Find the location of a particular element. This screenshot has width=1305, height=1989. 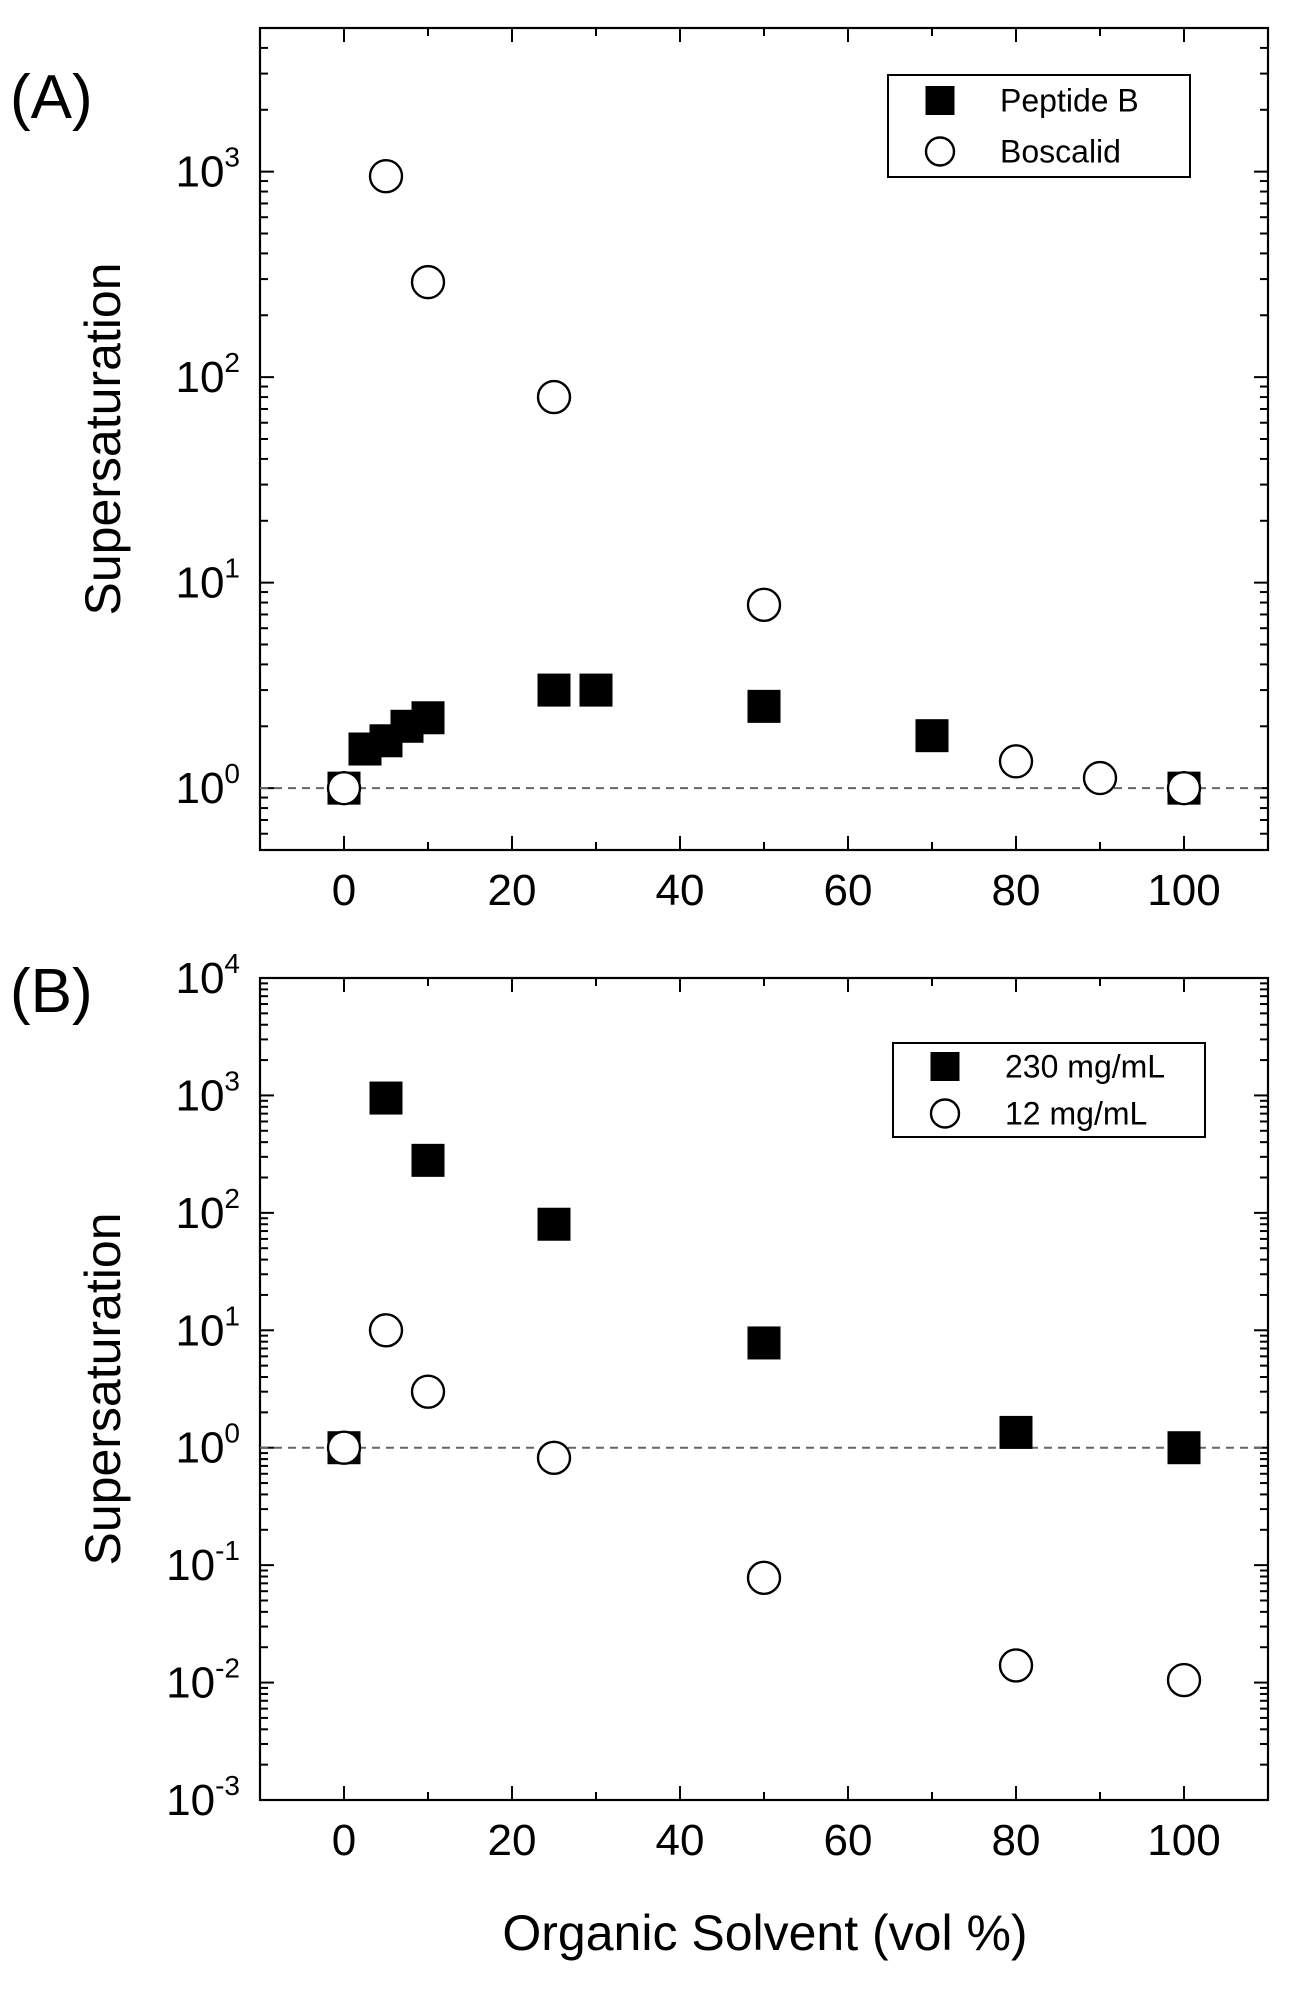

legend-label: Peptide B is located at coordinates (1069, 101).